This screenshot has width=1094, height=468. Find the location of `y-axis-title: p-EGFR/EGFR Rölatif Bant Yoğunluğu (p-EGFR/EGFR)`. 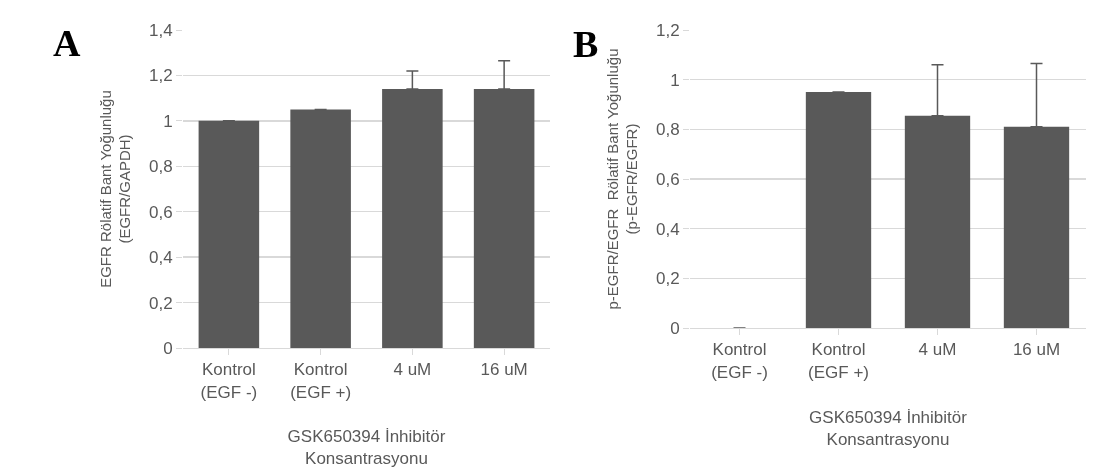

y-axis-title: p-EGFR/EGFR Rölatif Bant Yoğunluğu (p-EGFR/EGFR) is located at coordinates (622, 179).